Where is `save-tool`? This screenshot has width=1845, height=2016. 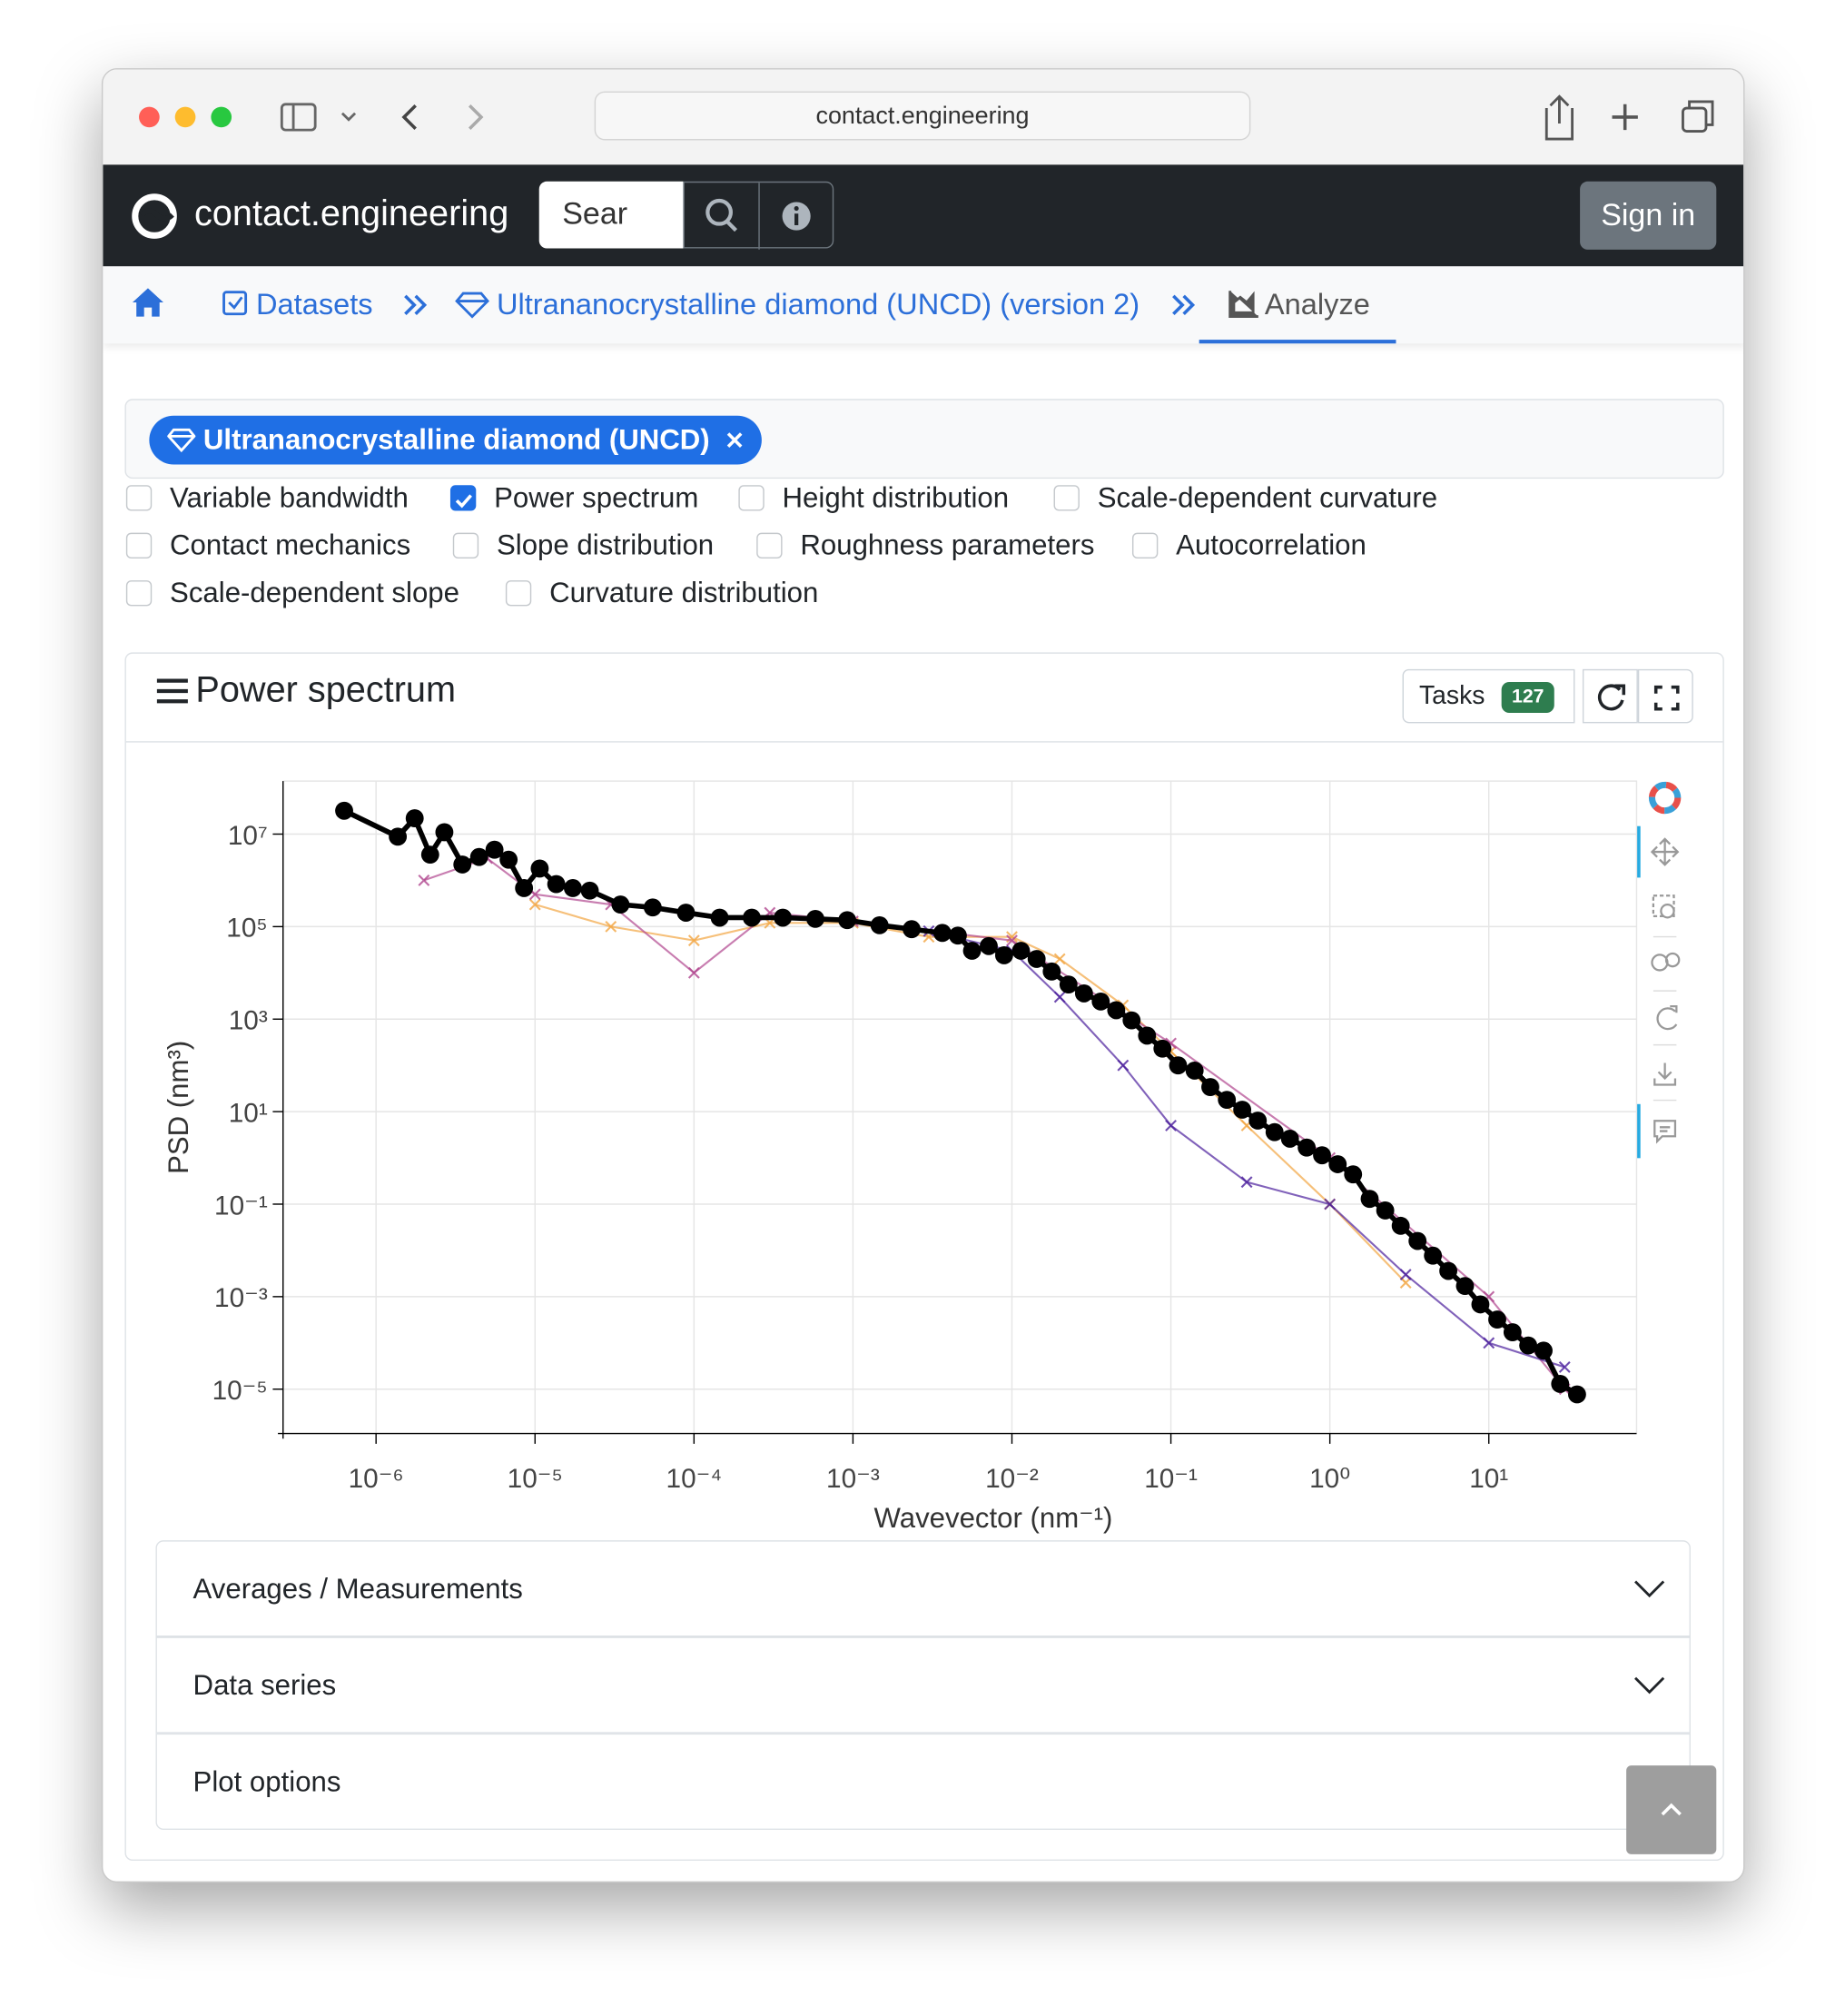
save-tool is located at coordinates (1665, 1074).